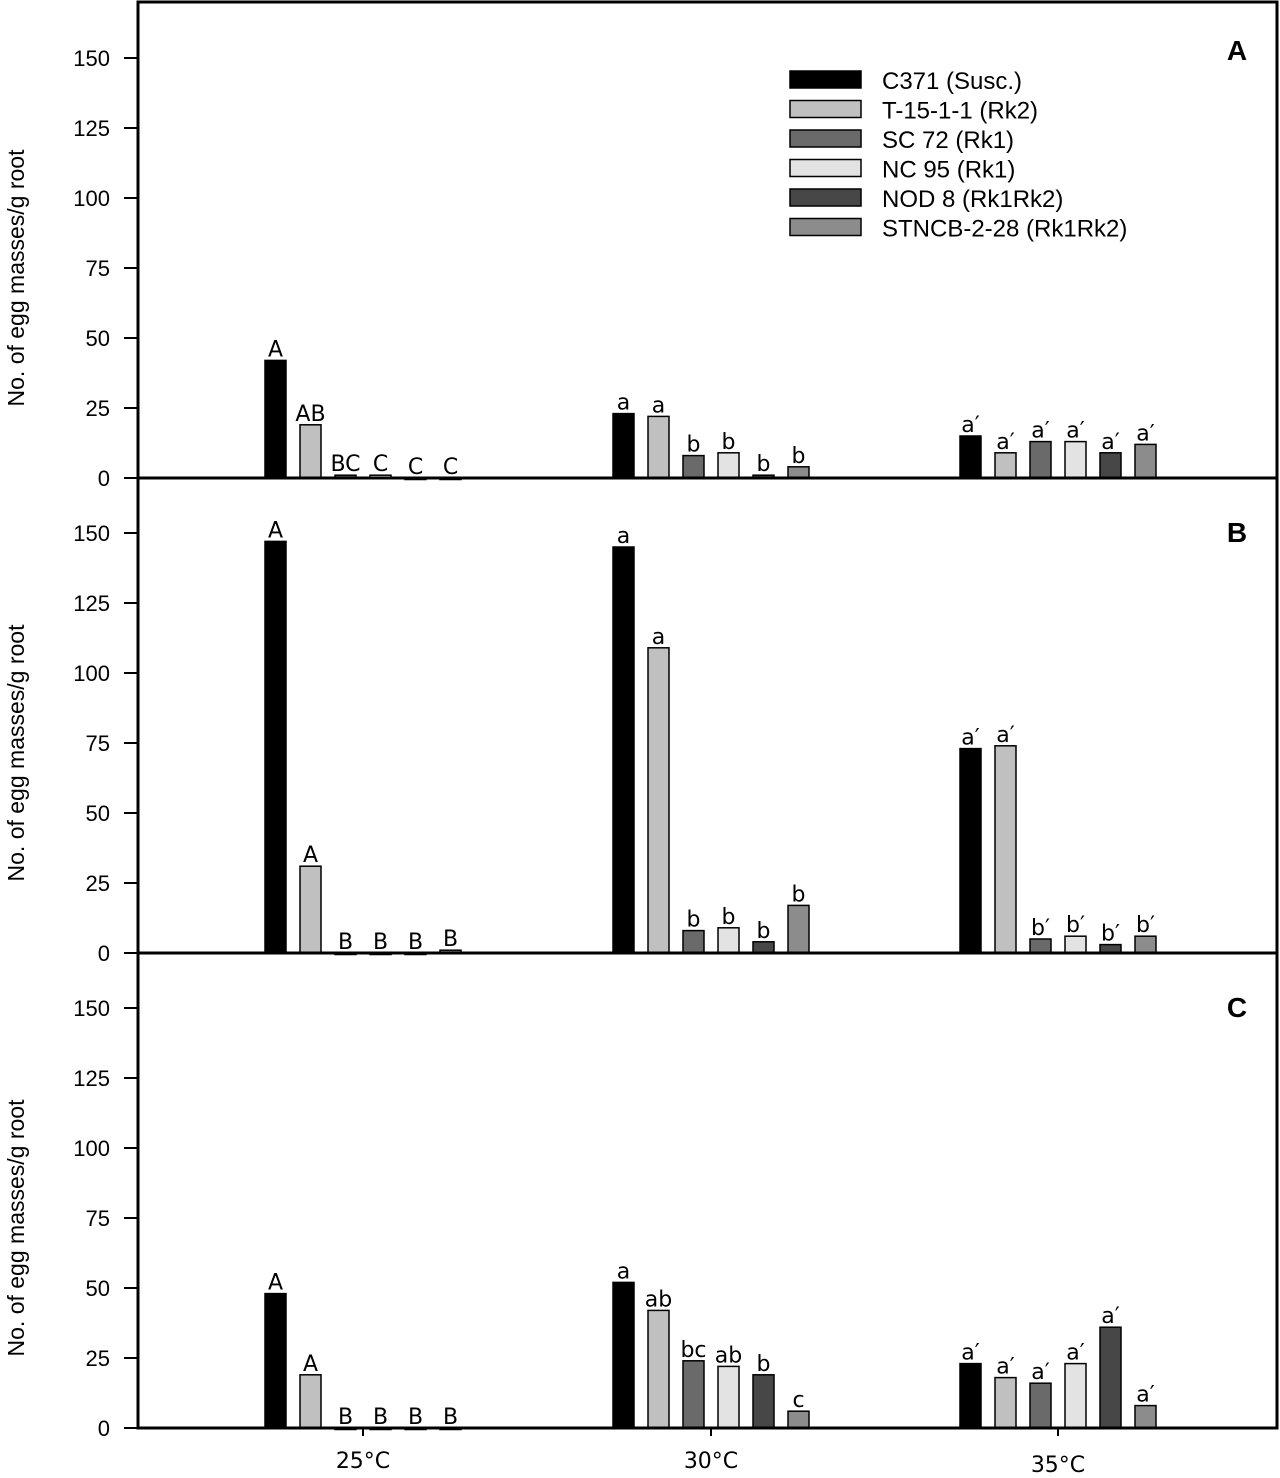 This screenshot has width=1280, height=1478. I want to click on significance-letter: c, so click(798, 1400).